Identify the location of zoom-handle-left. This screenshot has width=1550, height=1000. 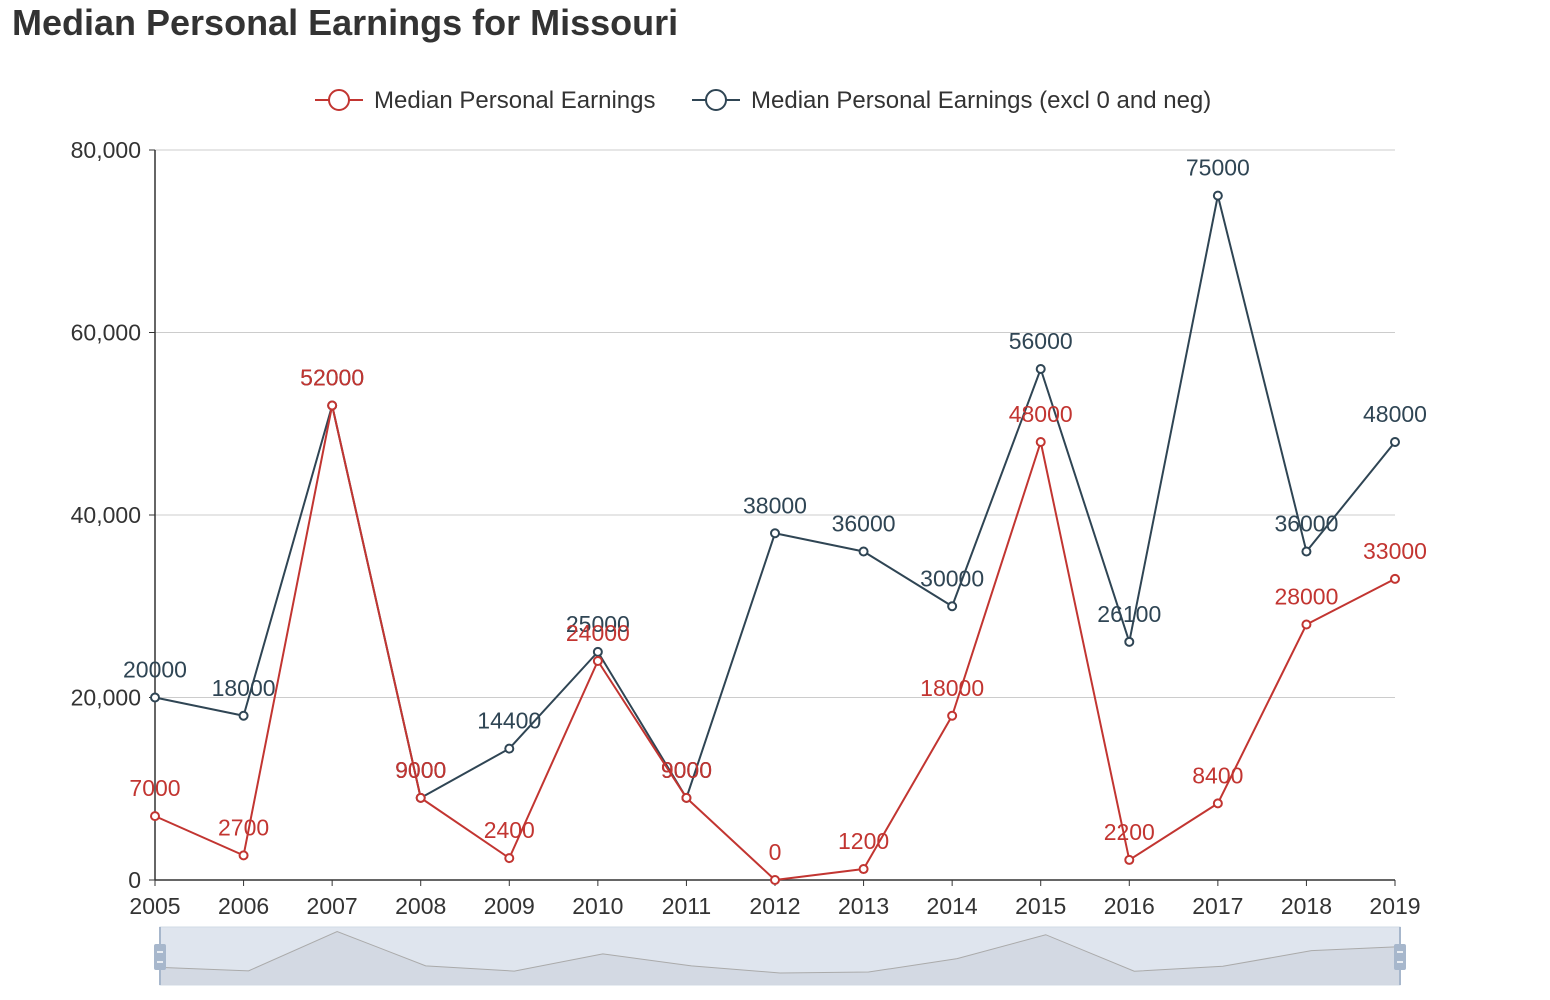
(160, 956).